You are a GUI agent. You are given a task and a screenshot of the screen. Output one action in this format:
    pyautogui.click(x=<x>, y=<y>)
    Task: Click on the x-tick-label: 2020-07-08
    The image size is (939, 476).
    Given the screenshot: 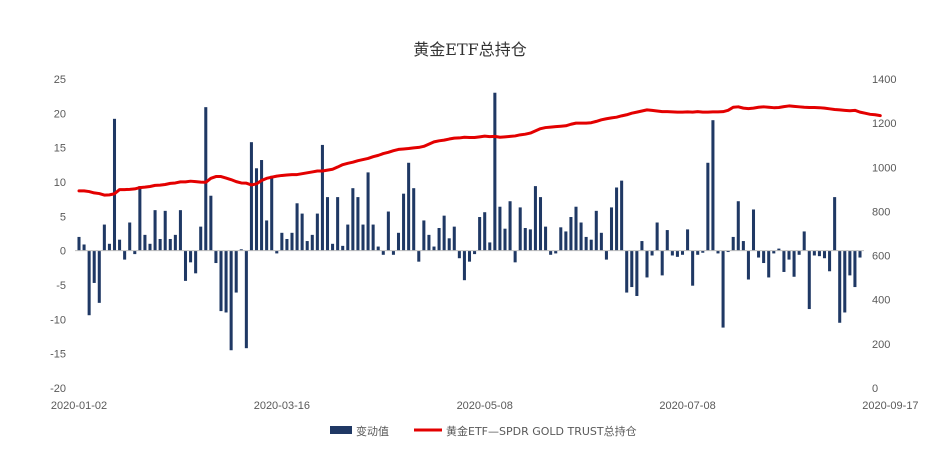 What is the action you would take?
    pyautogui.click(x=687, y=406)
    